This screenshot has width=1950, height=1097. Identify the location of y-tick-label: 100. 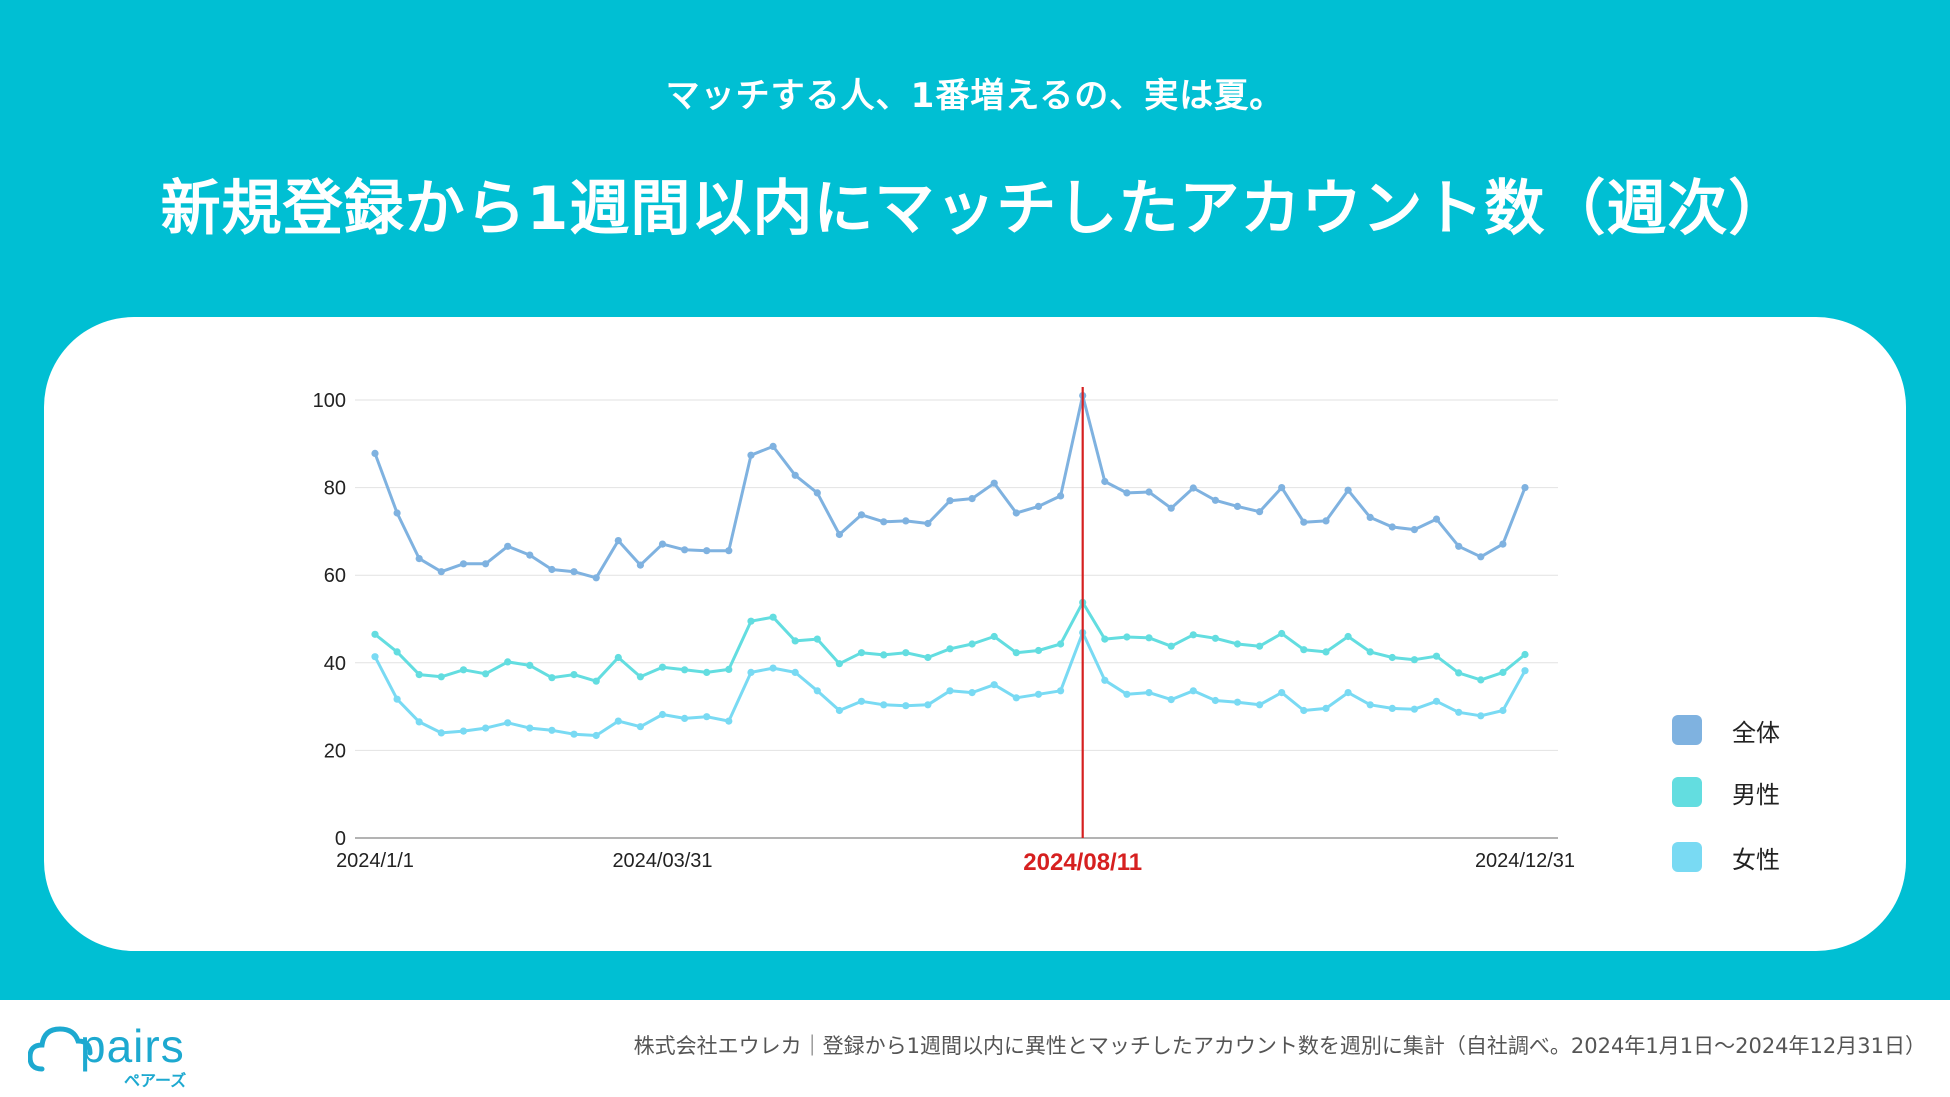
(329, 401).